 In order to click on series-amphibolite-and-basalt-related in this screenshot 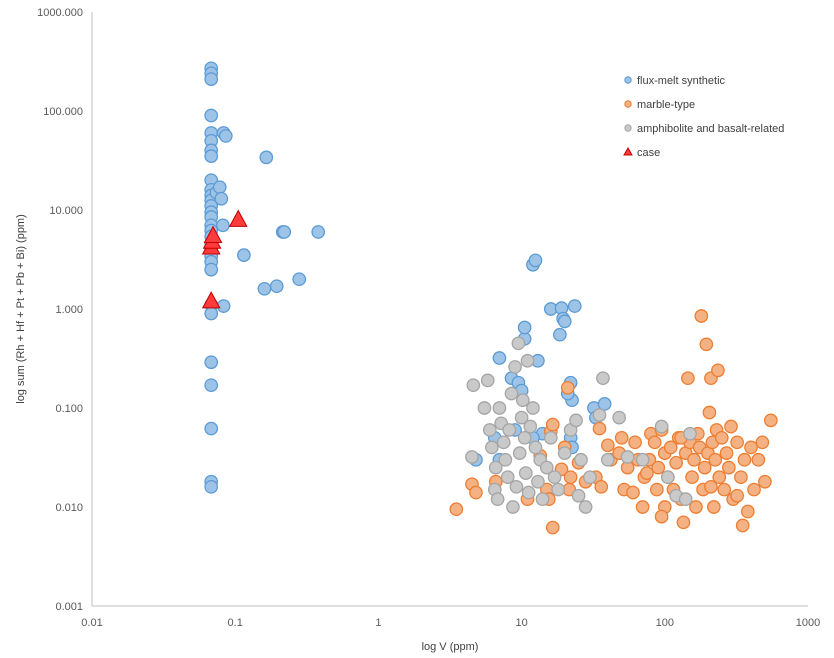, I will do `click(581, 425)`.